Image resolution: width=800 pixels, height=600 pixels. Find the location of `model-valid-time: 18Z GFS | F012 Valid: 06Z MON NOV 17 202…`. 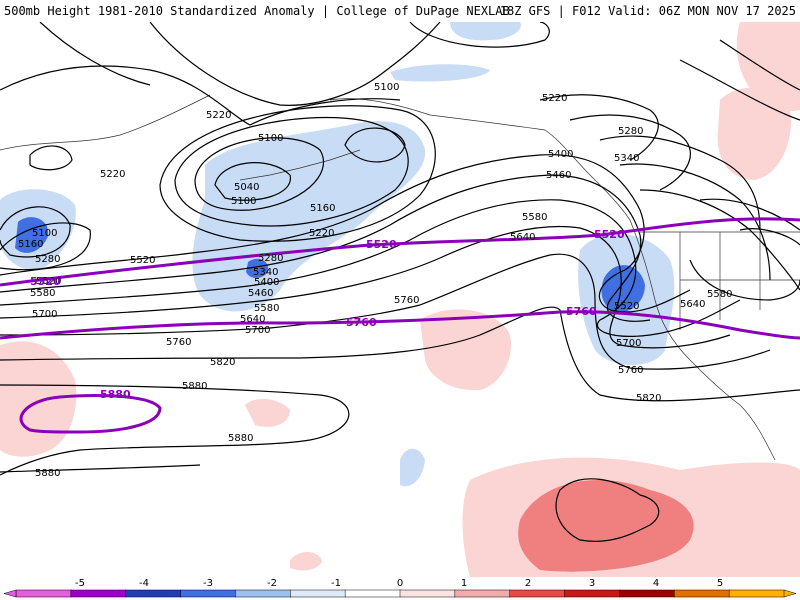

model-valid-time: 18Z GFS | F012 Valid: 06Z MON NOV 17 202… is located at coordinates (647, 11).